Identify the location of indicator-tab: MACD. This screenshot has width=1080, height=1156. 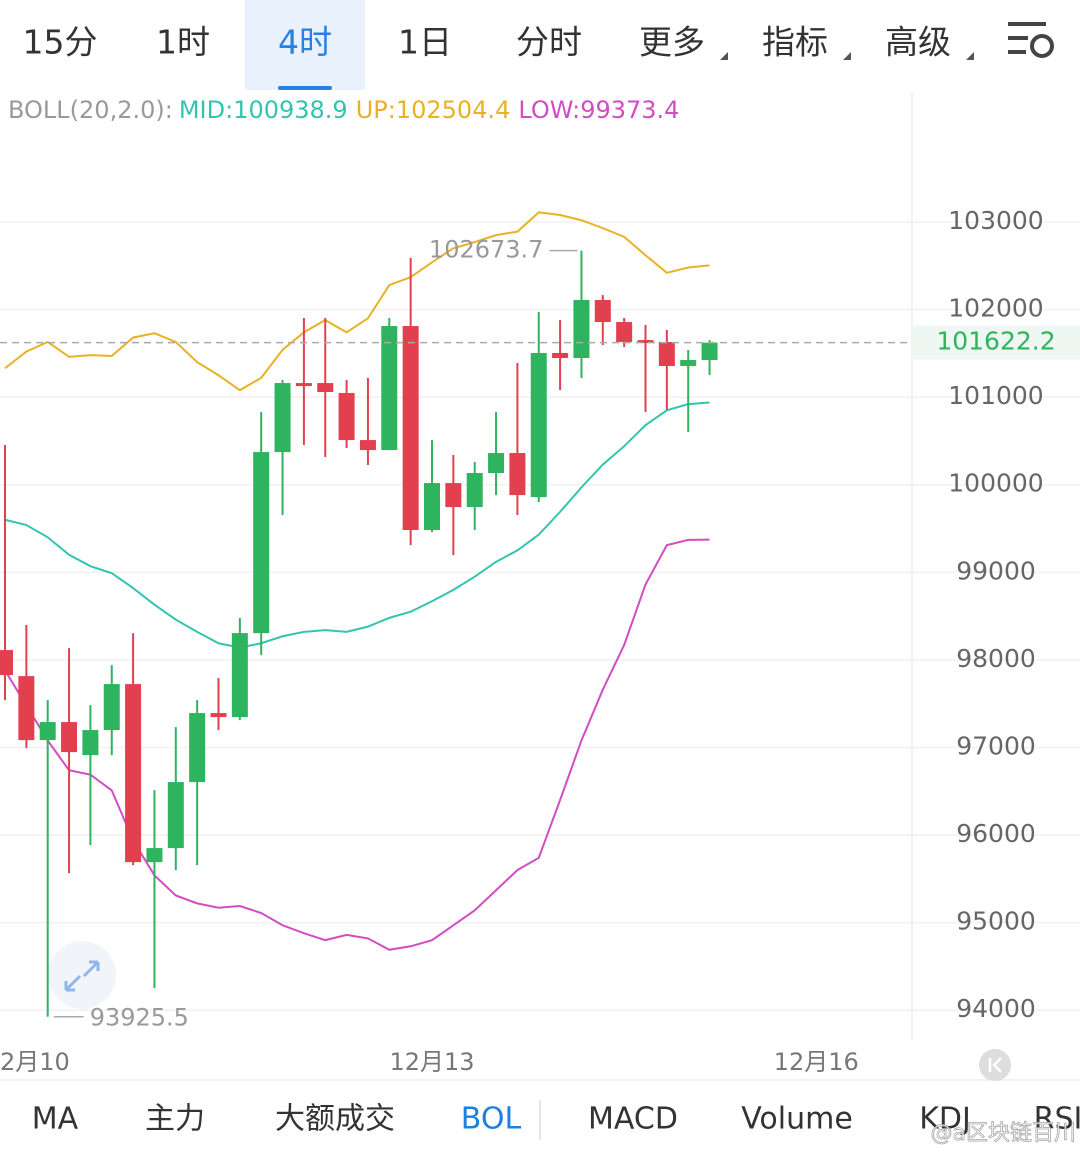
(633, 1119).